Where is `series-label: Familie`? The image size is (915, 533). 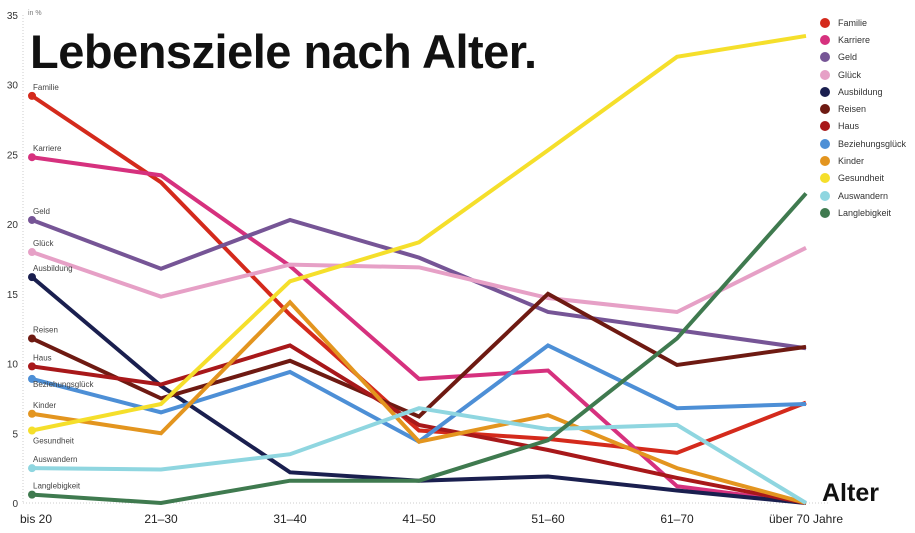 series-label: Familie is located at coordinates (46, 87).